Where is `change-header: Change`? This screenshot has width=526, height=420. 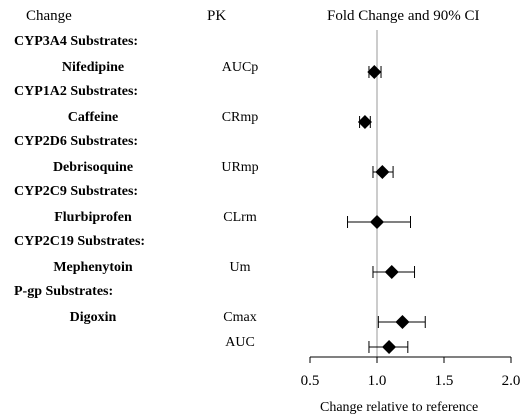 change-header: Change is located at coordinates (49, 16).